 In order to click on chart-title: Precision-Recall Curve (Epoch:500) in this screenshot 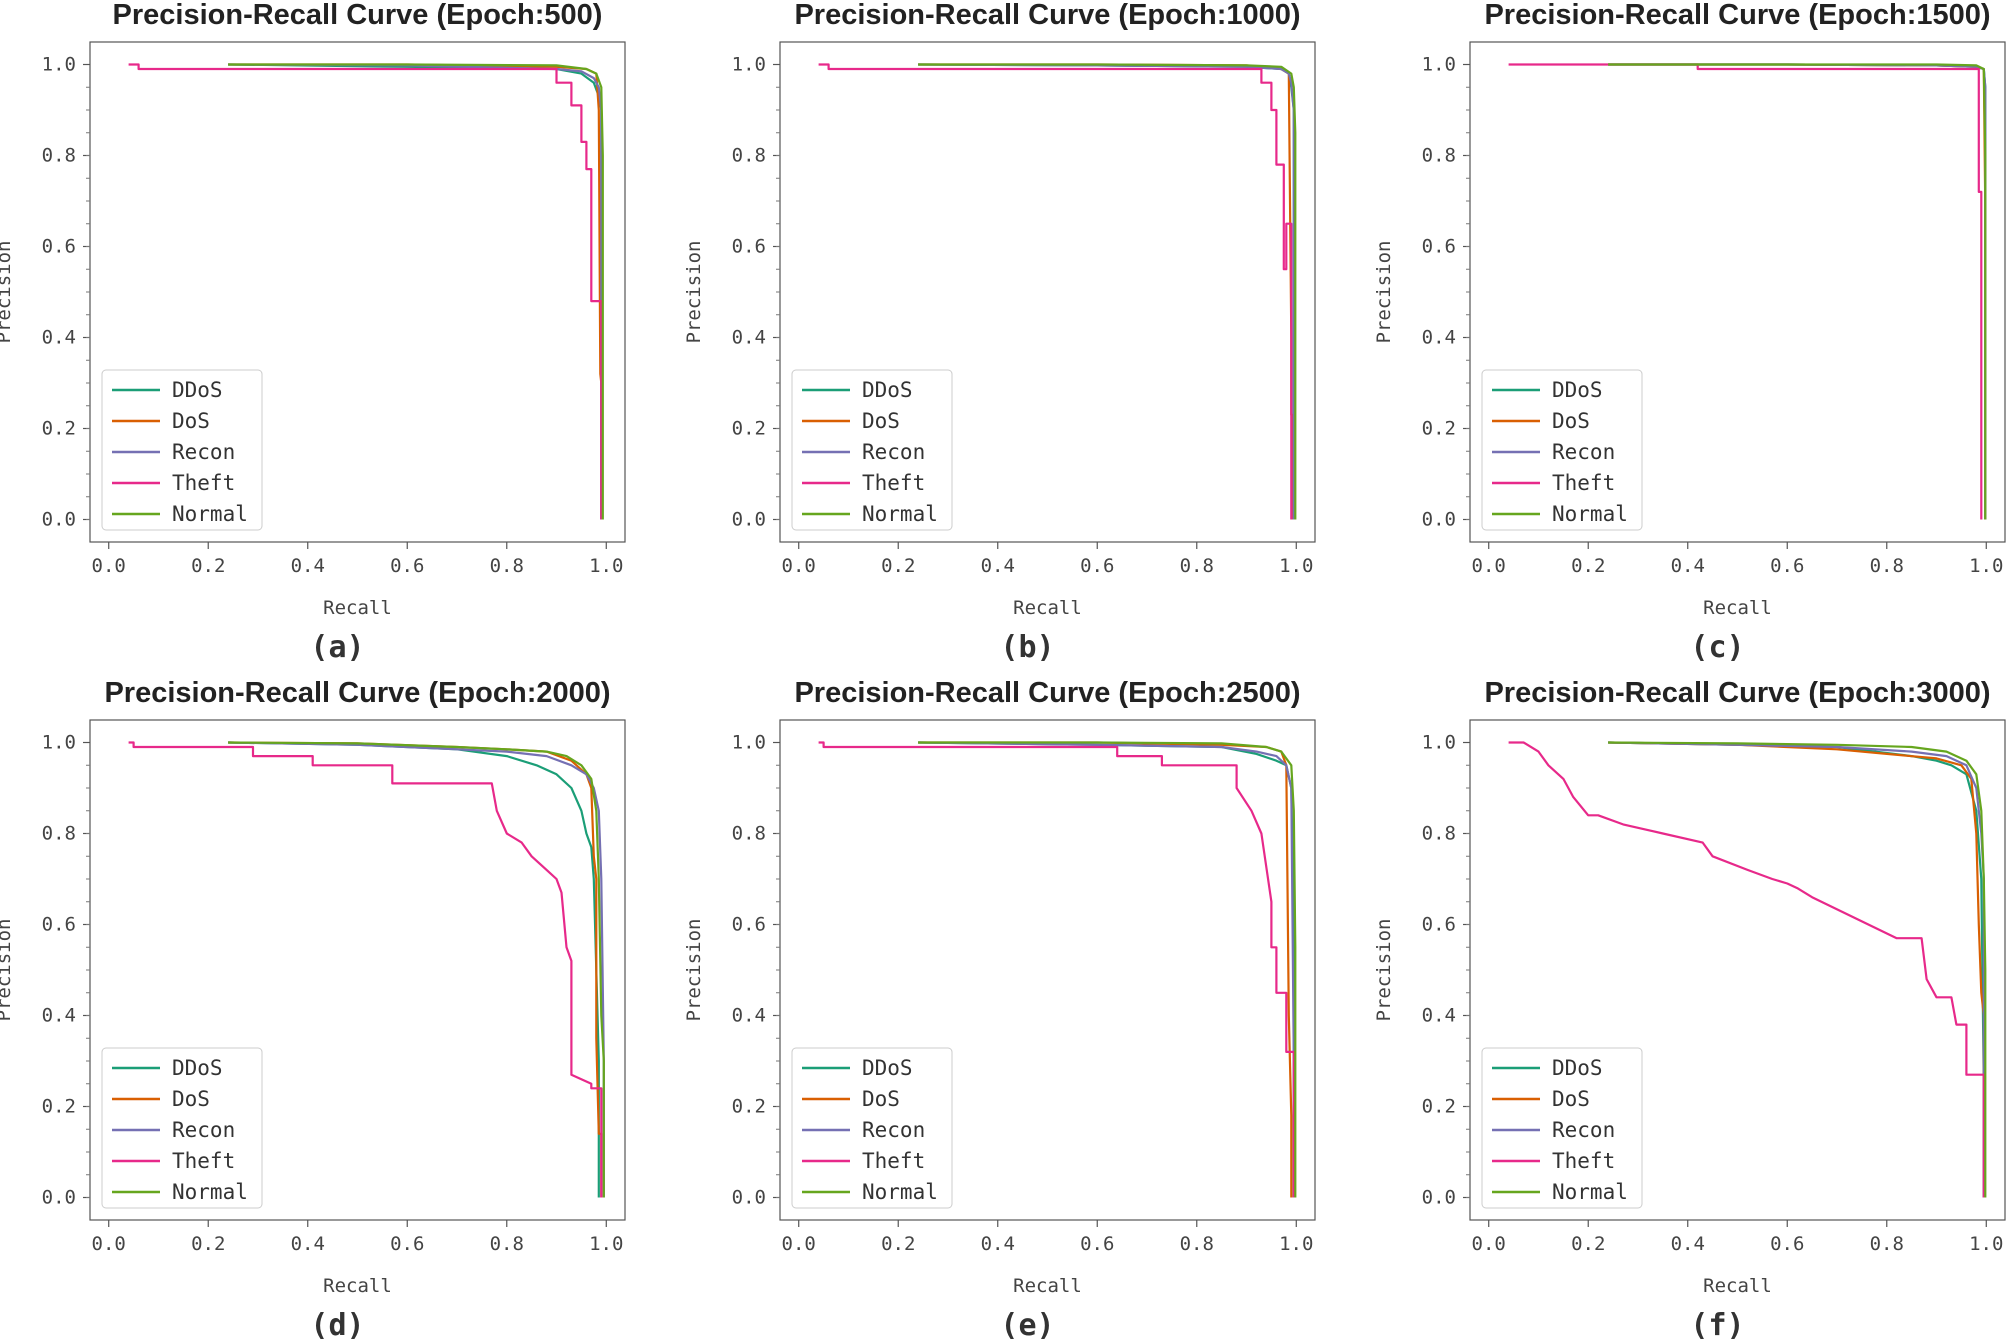, I will do `click(358, 15)`.